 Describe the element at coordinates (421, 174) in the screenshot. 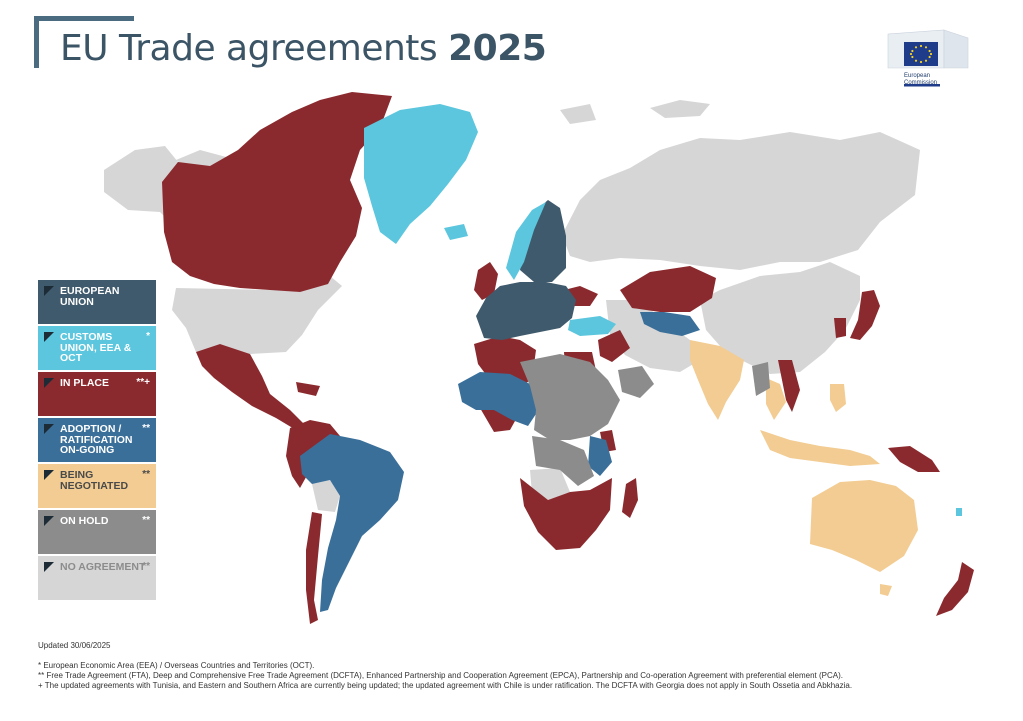

I see `greenland` at that location.